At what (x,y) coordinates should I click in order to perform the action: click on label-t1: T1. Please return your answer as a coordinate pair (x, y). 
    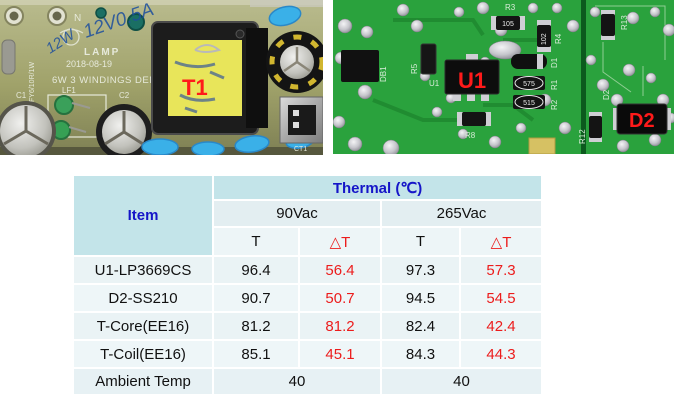
    Looking at the image, I should click on (195, 87).